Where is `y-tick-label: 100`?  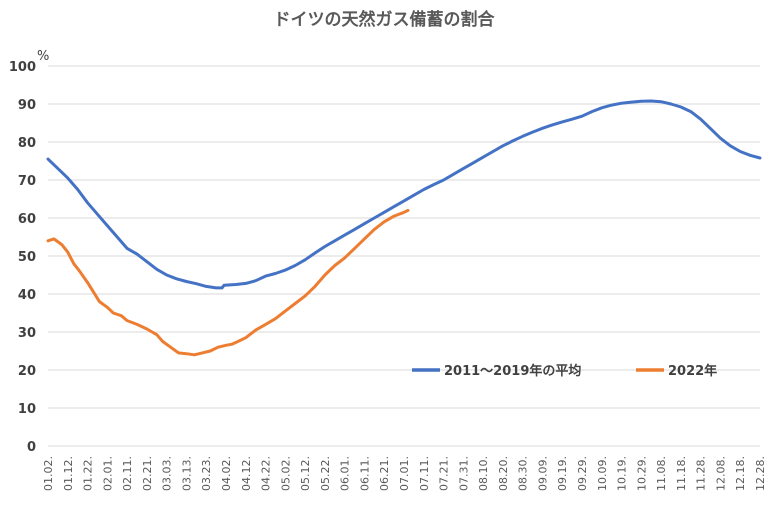
y-tick-label: 100 is located at coordinates (22, 67).